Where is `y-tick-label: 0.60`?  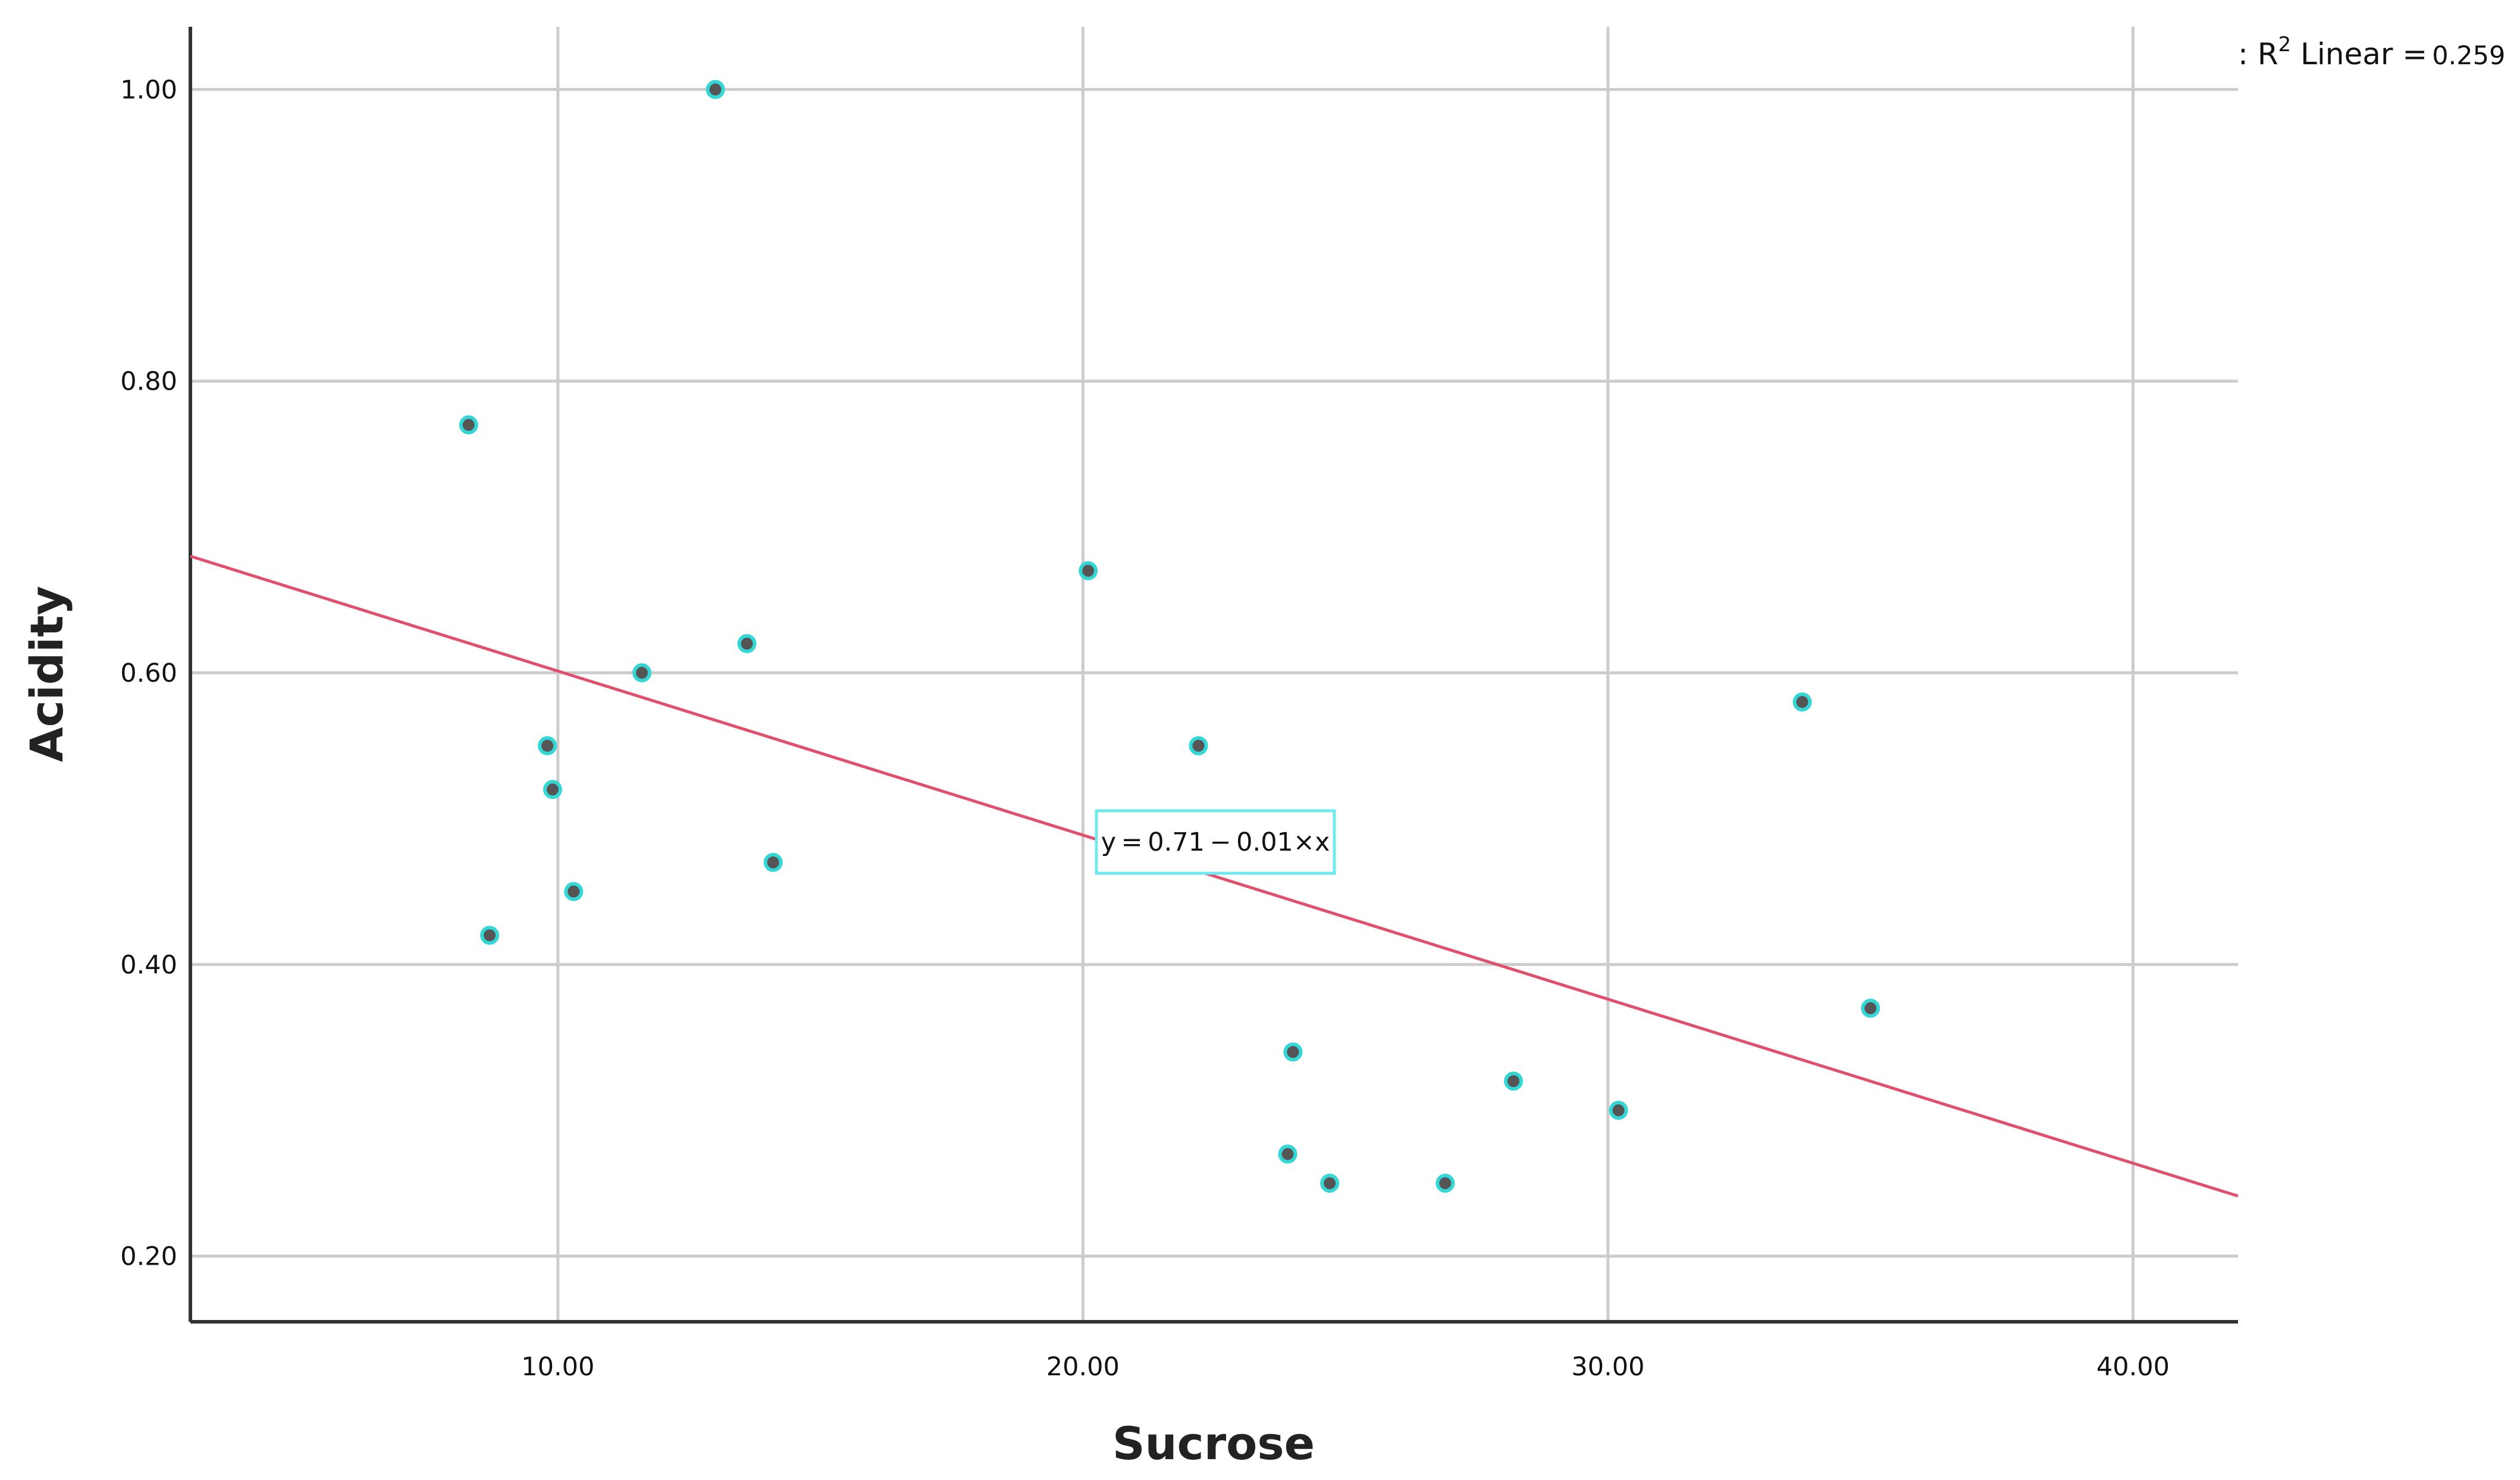 y-tick-label: 0.60 is located at coordinates (148, 673).